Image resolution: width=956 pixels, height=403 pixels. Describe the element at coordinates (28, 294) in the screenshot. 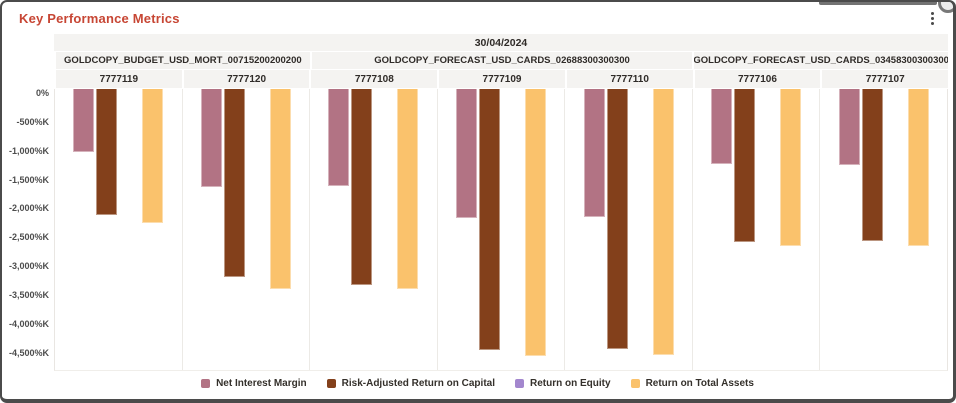

I see `axis-tick-label: -3,500%K` at that location.